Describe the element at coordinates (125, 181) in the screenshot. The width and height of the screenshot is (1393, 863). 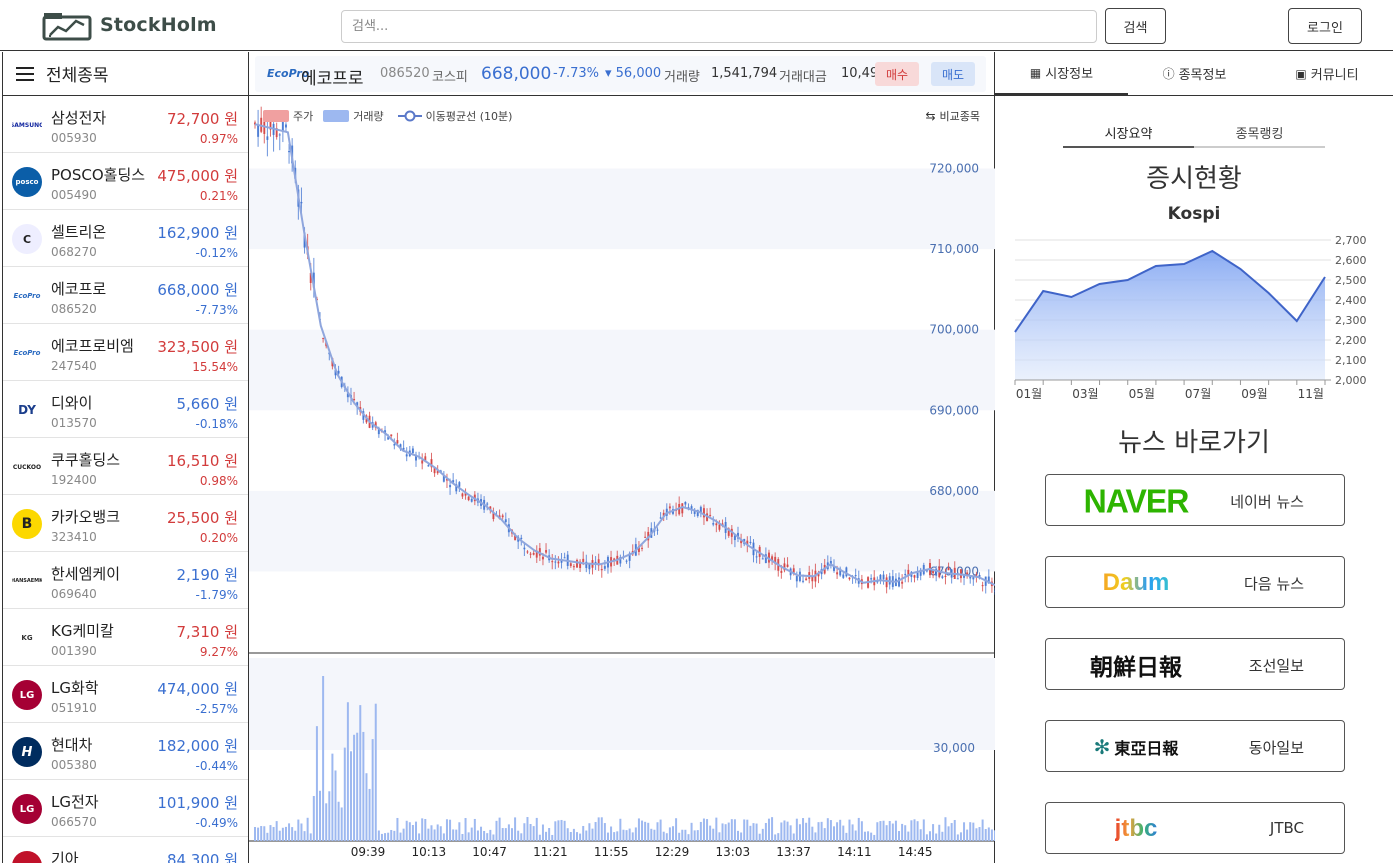
I see `stock-row: posco POSCO홀딩스 005490 475,000 원 0.21%` at that location.